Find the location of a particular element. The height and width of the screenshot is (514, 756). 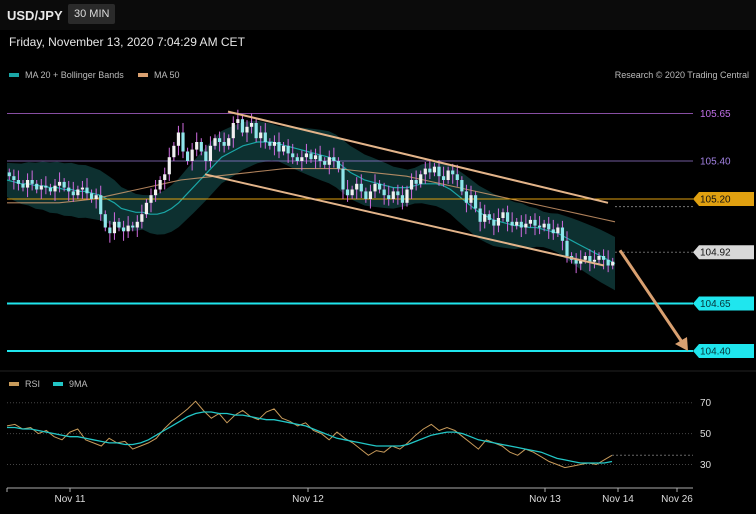

channel-lower-line is located at coordinates (404, 220).